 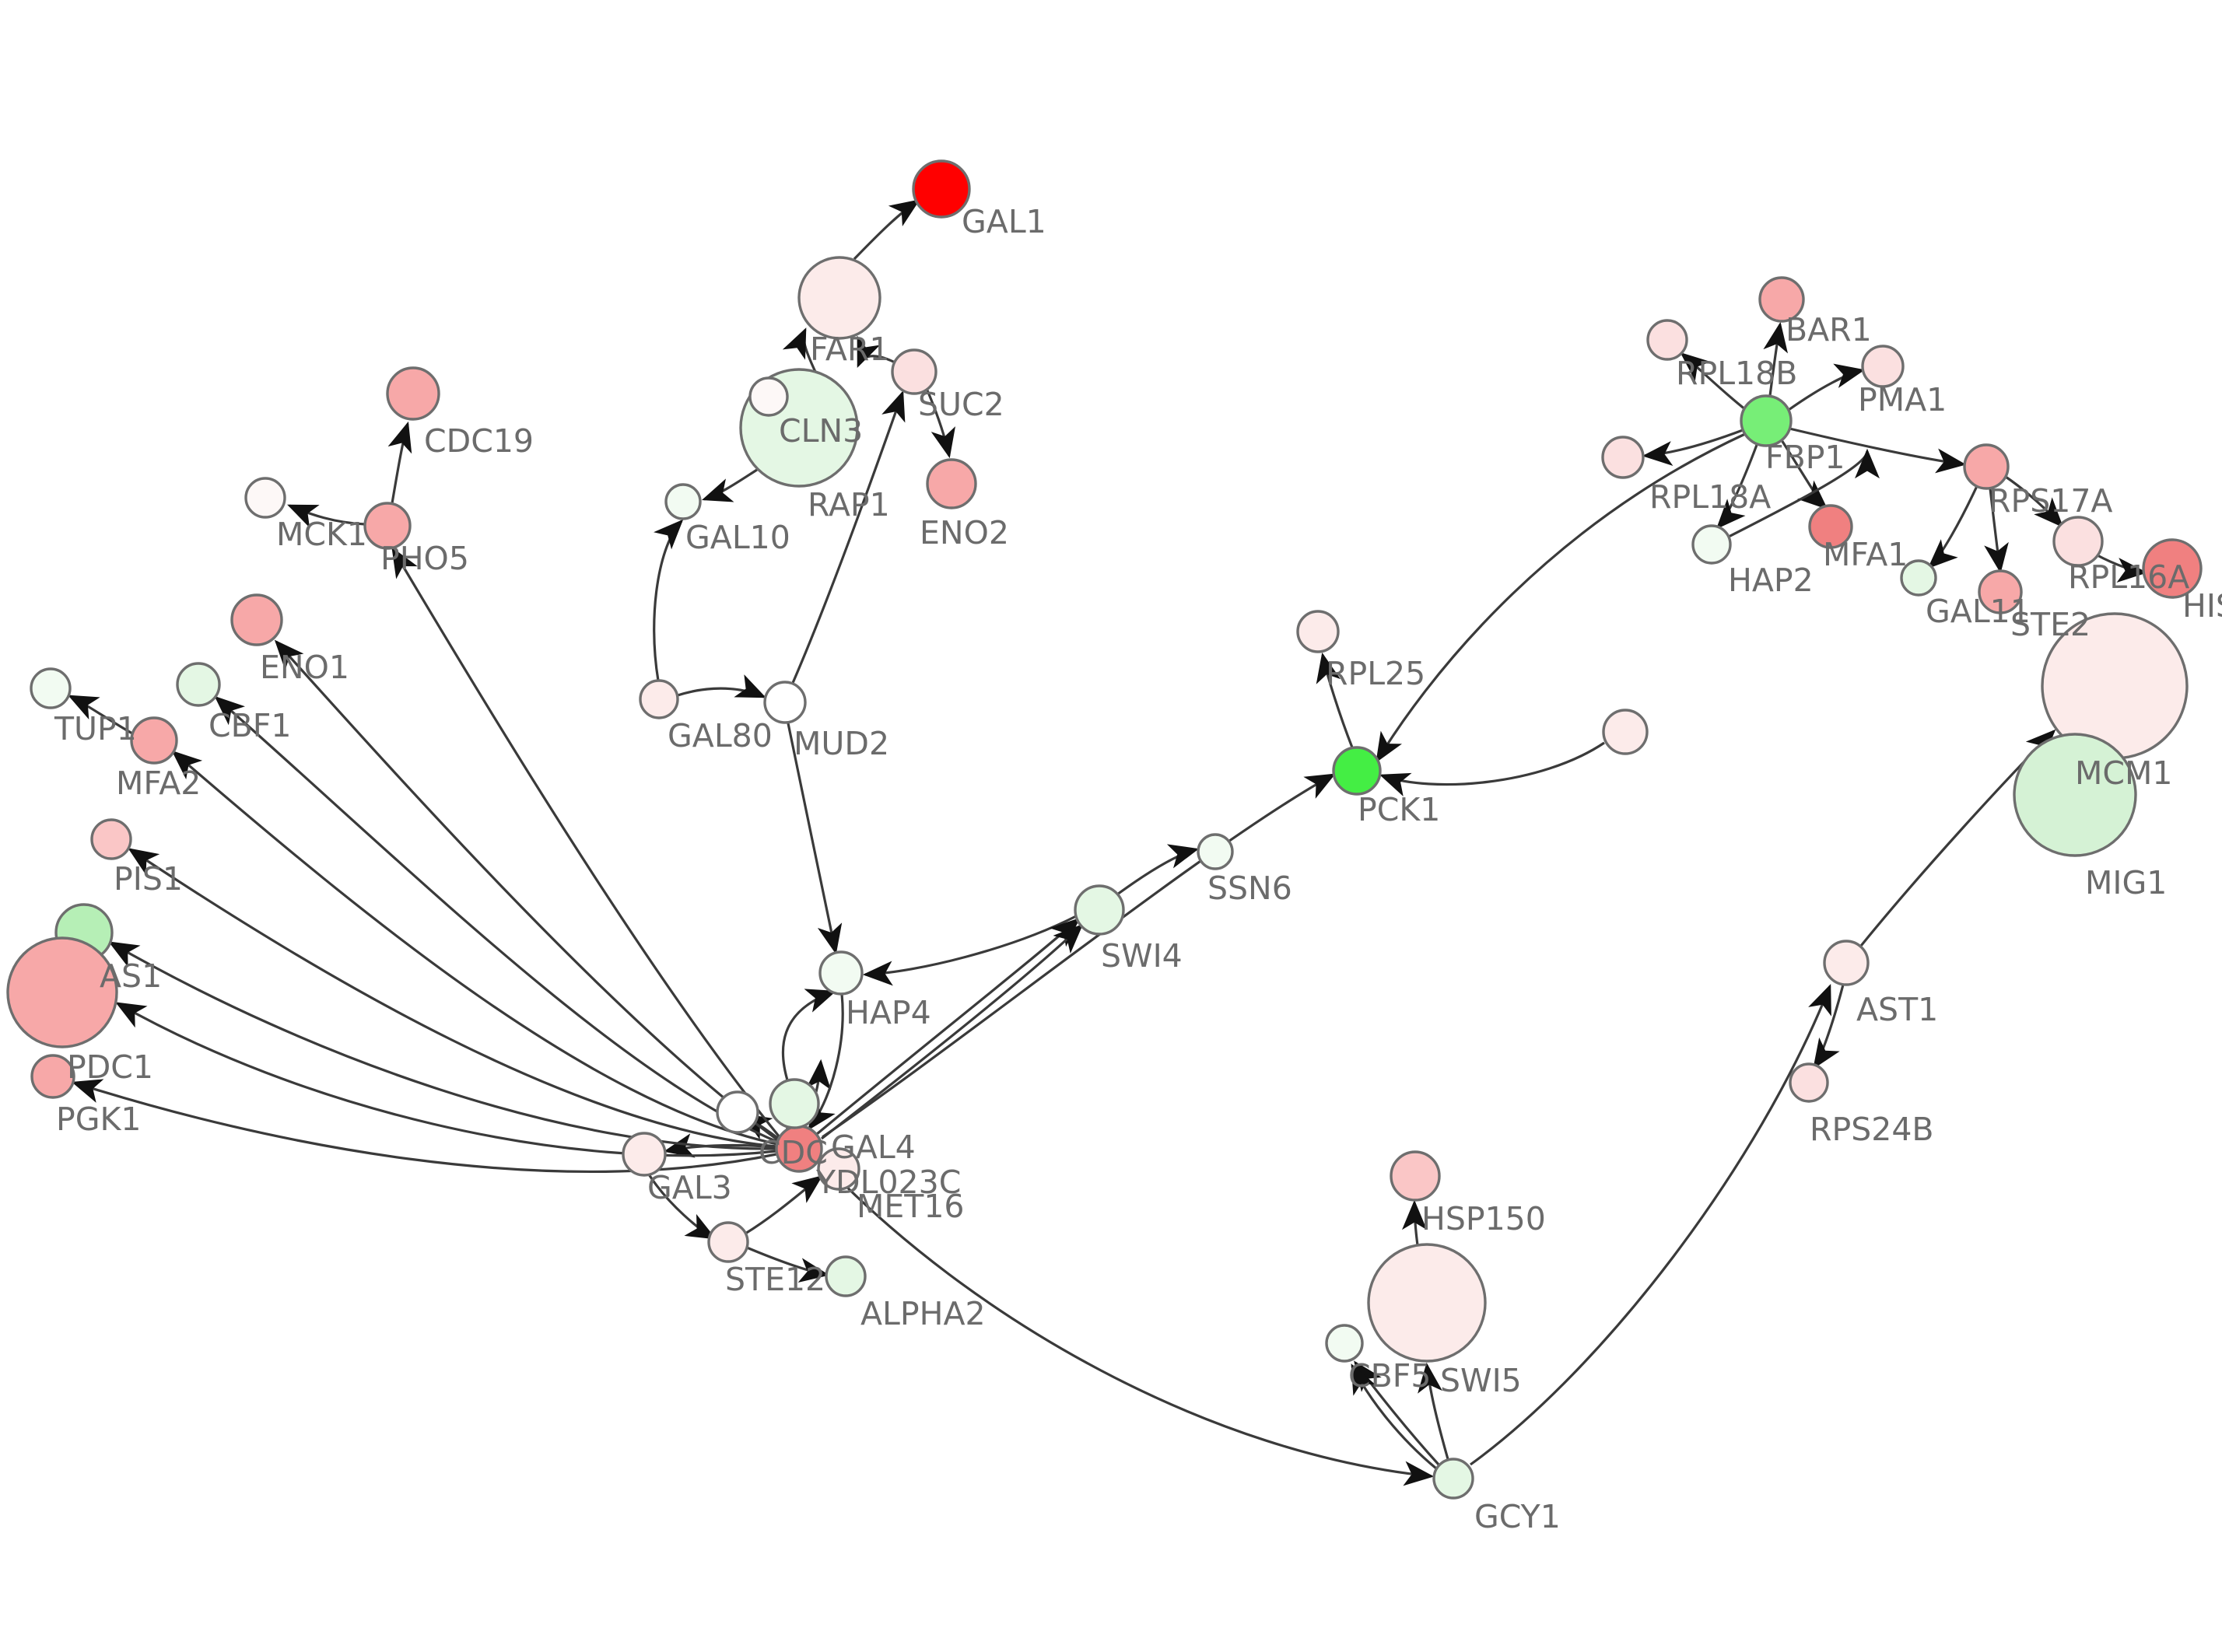 I want to click on edge-PCK1-to-RPL25, so click(x=1335, y=700).